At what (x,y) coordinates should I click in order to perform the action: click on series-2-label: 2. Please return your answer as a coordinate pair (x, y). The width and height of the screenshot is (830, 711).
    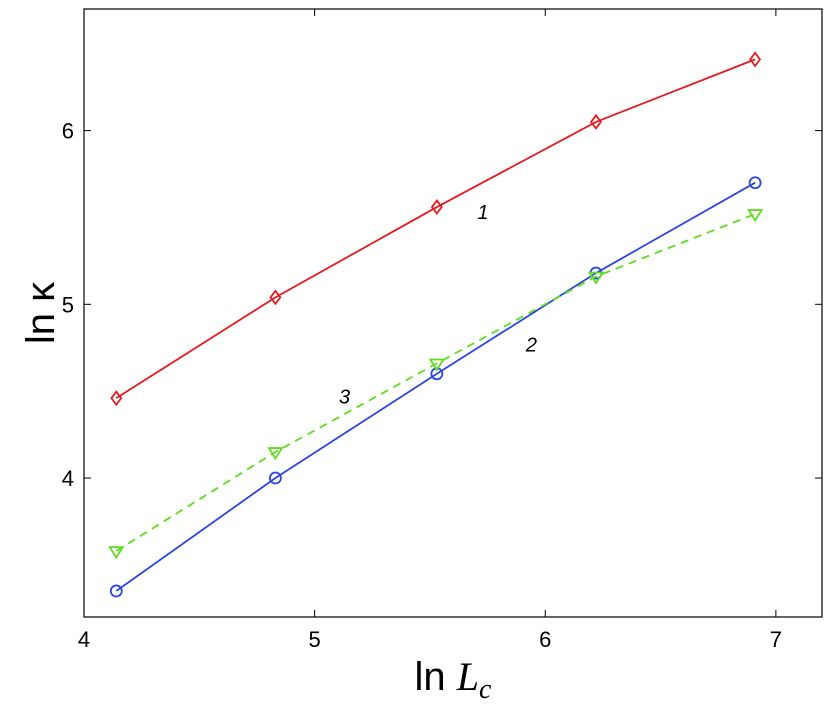
    Looking at the image, I should click on (531, 345).